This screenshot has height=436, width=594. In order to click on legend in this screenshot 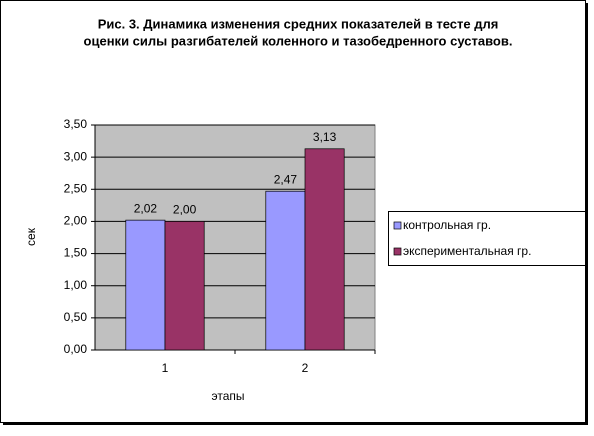, I will do `click(487, 238)`.